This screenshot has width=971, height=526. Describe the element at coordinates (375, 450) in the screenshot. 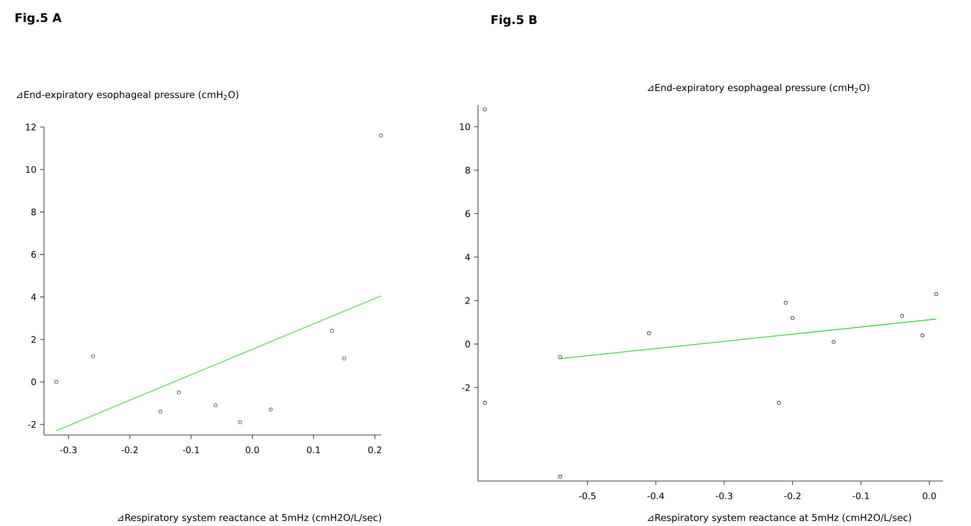

I see `x-tick-label: 0.2` at that location.